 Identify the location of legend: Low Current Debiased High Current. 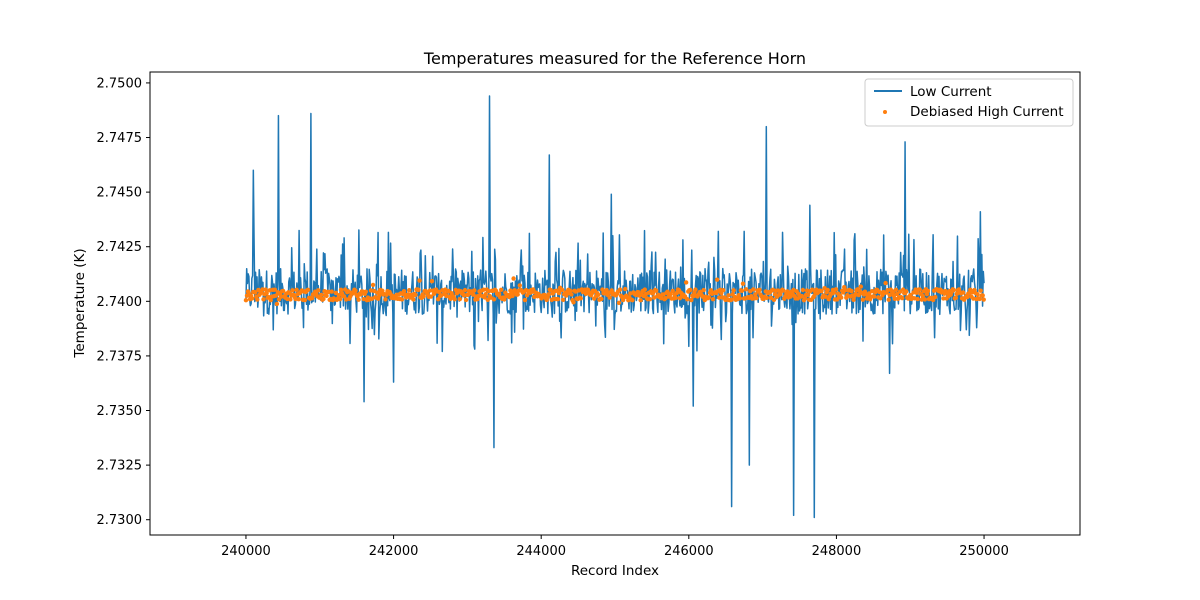
(969, 102).